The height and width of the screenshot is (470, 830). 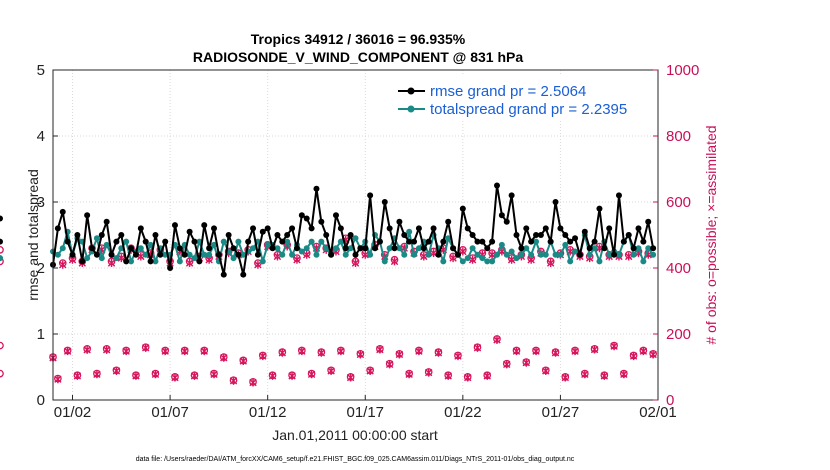 I want to click on y-right-tick-label: 0, so click(x=670, y=400).